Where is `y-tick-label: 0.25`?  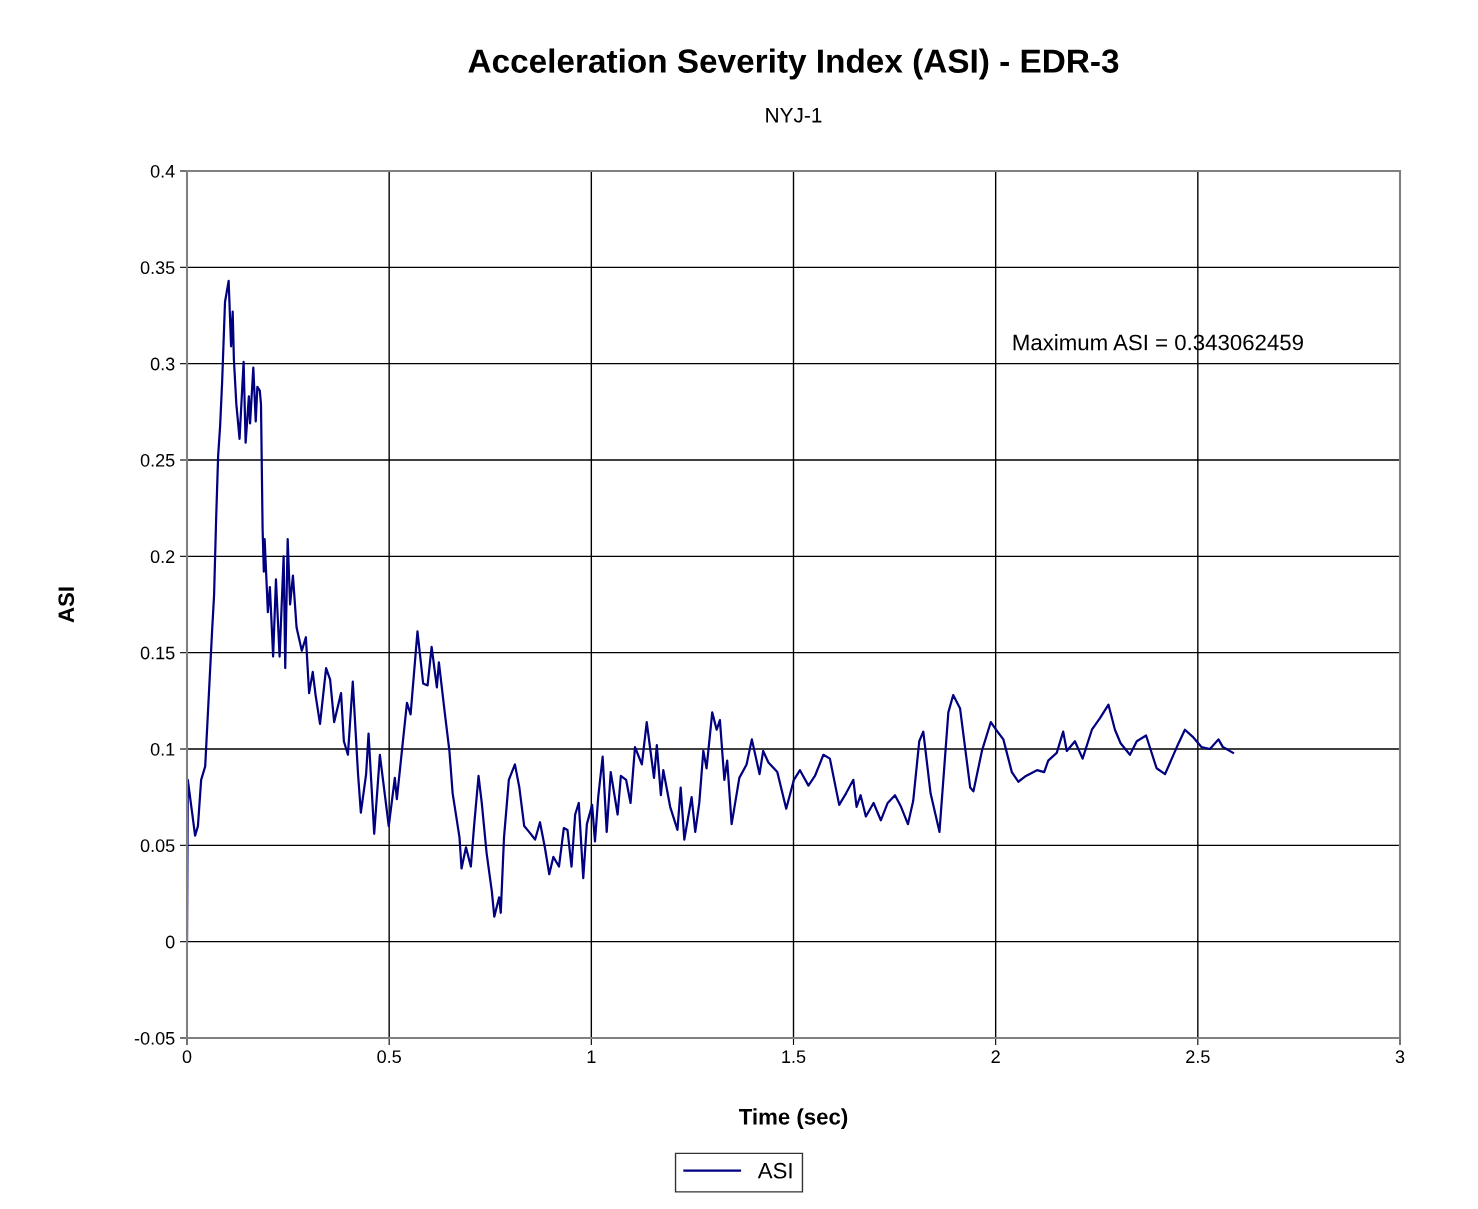
y-tick-label: 0.25 is located at coordinates (157, 460).